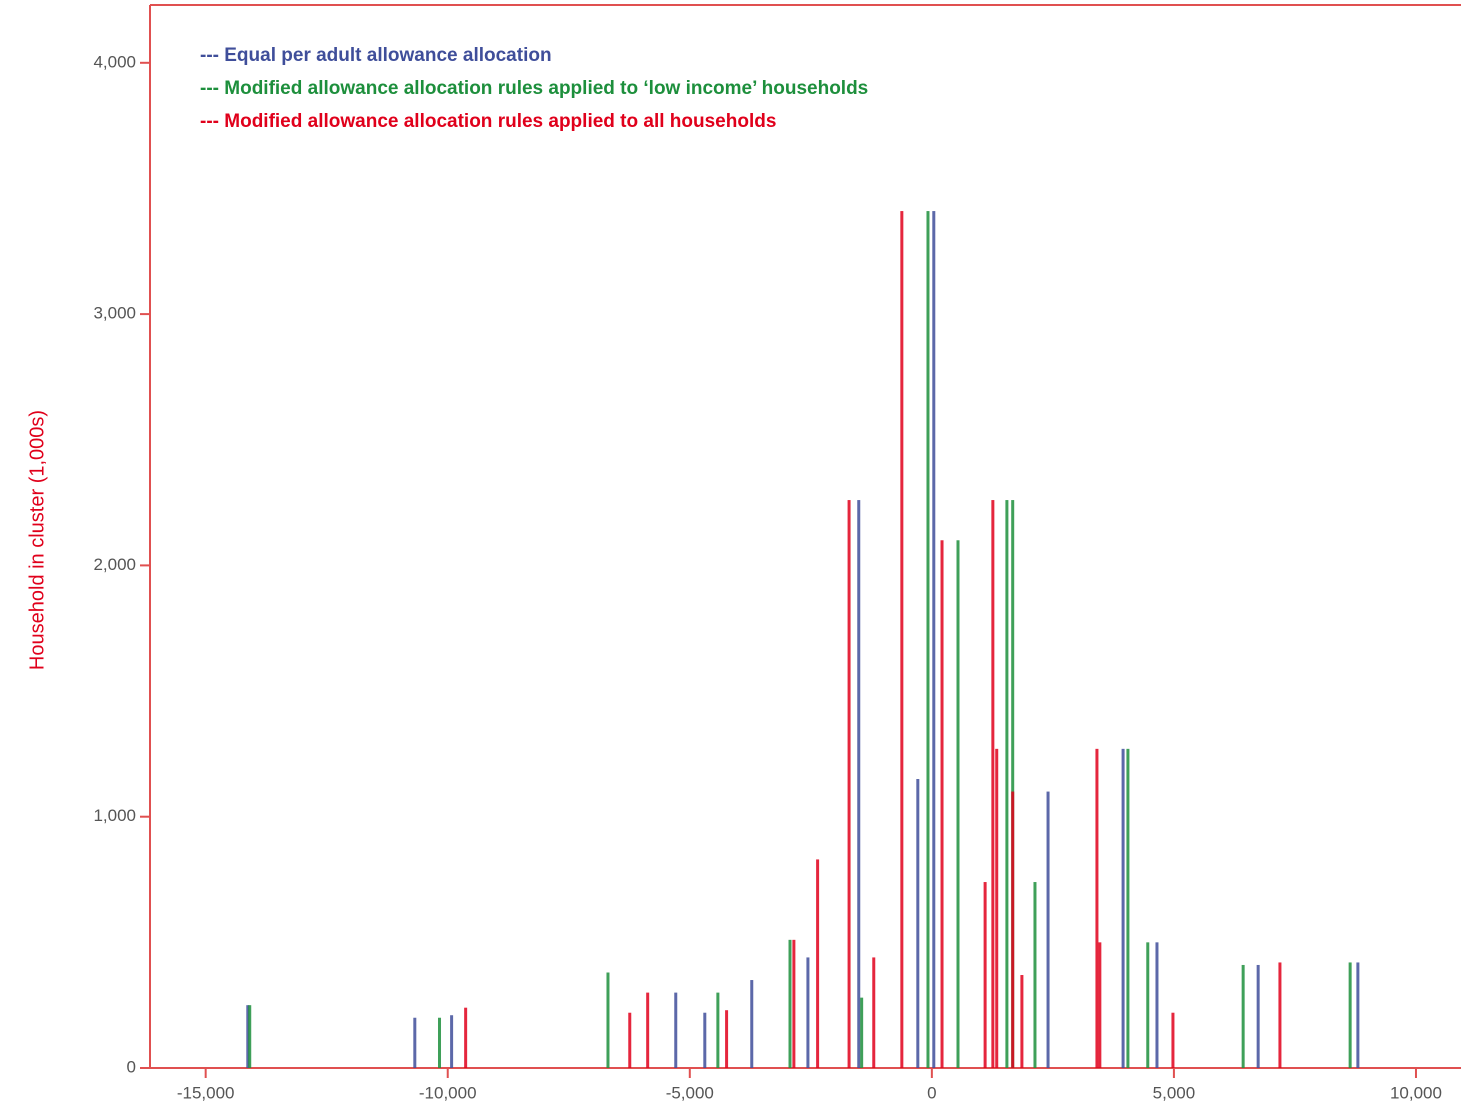  I want to click on y-tick-label: 4,000, so click(114, 61).